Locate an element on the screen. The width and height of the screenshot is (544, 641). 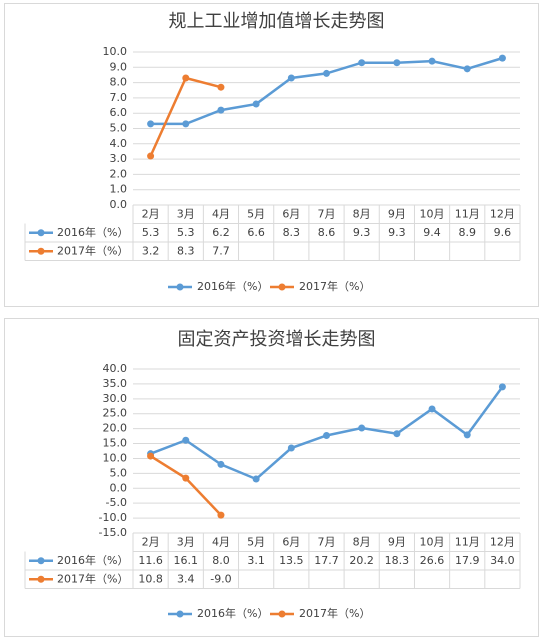
table-cell: 20.2 is located at coordinates (361, 560).